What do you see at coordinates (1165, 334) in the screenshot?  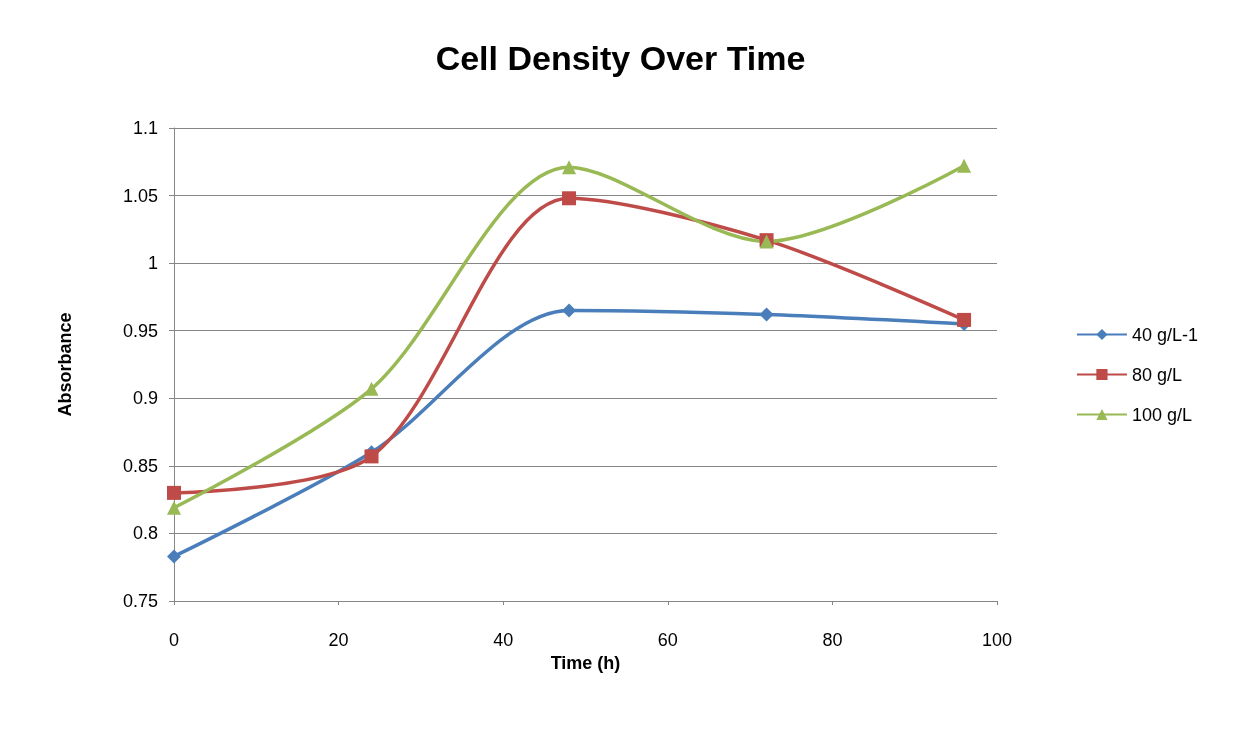 I see `legend-label: 40 g/L-1` at bounding box center [1165, 334].